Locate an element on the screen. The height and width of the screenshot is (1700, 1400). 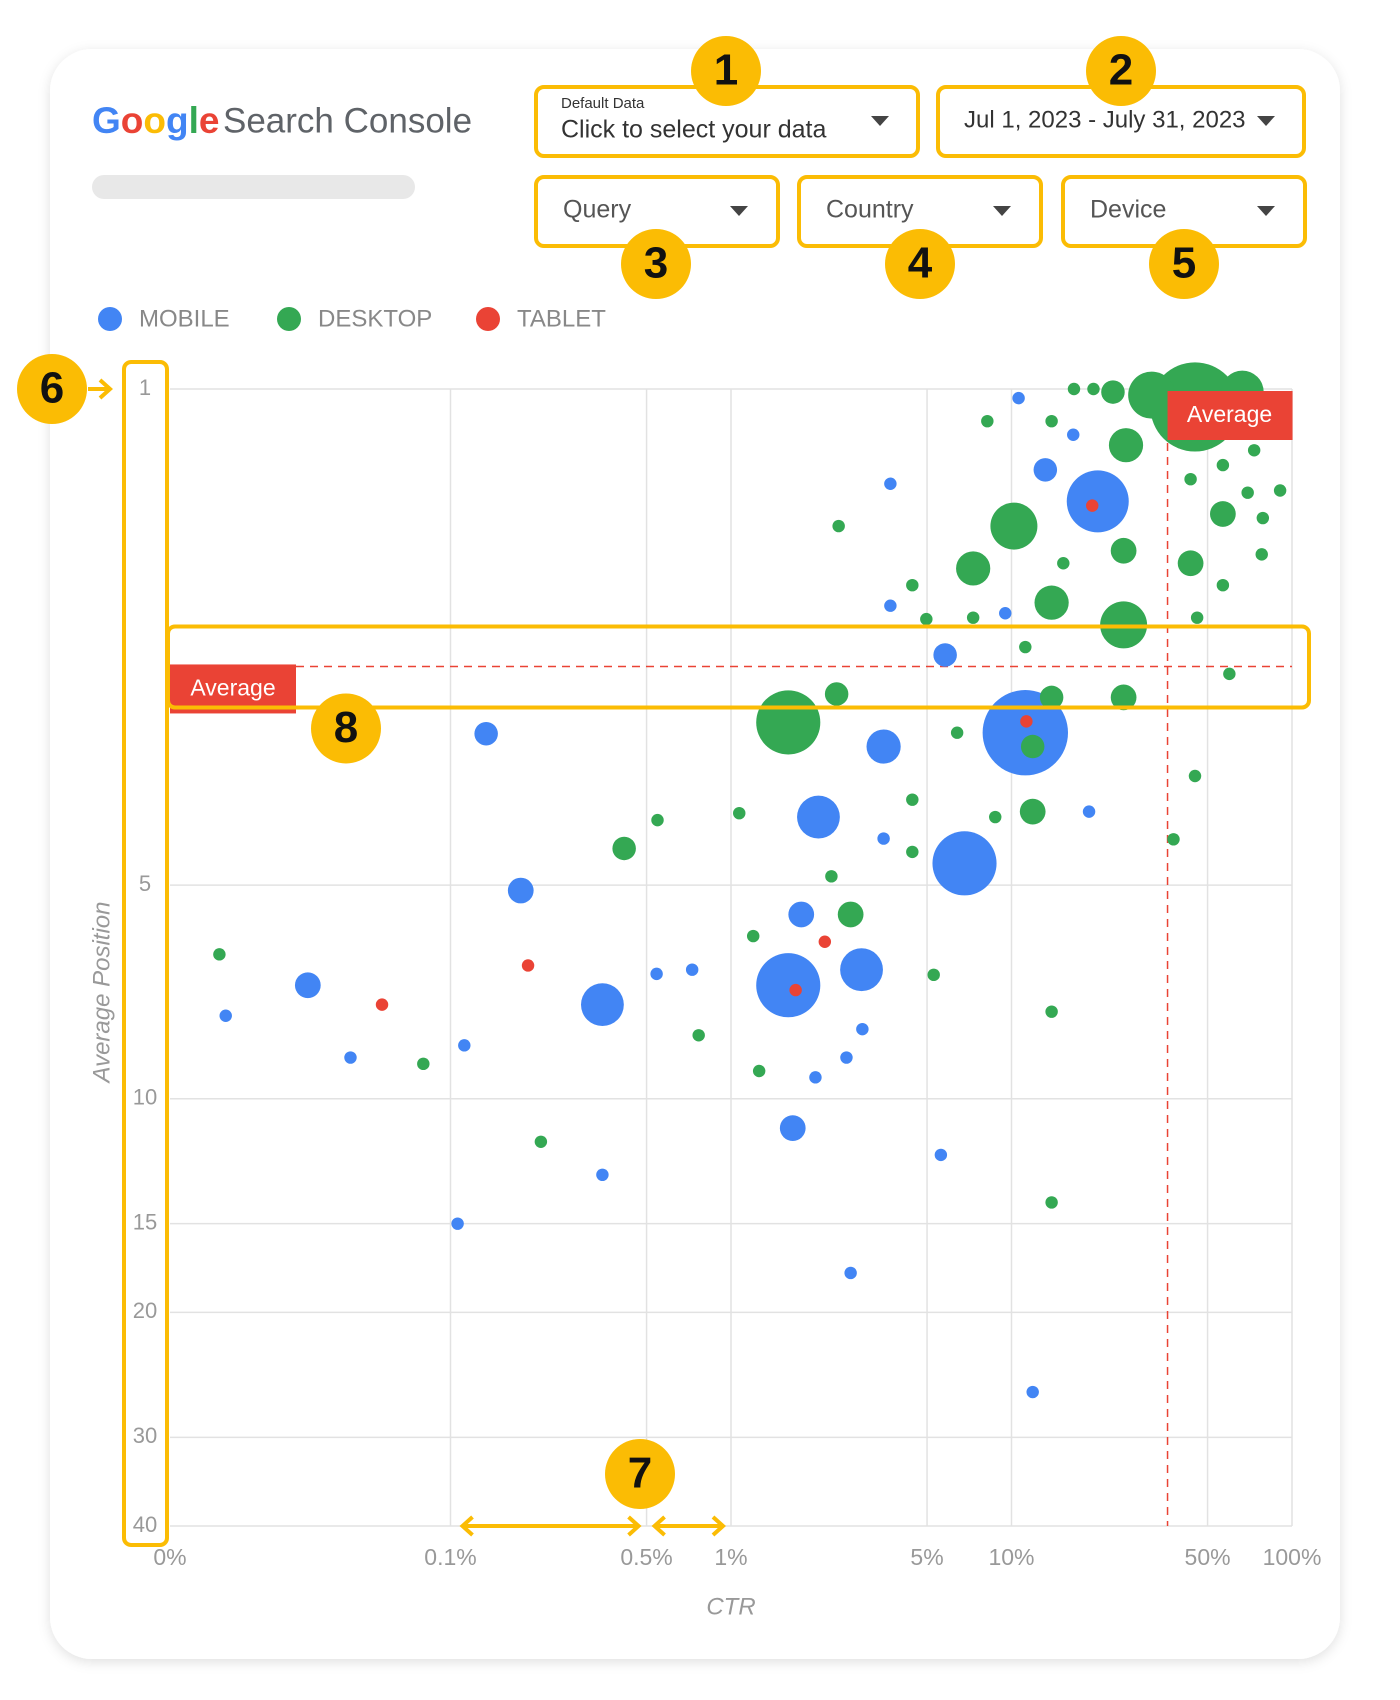
placeholder-bar is located at coordinates (253, 187).